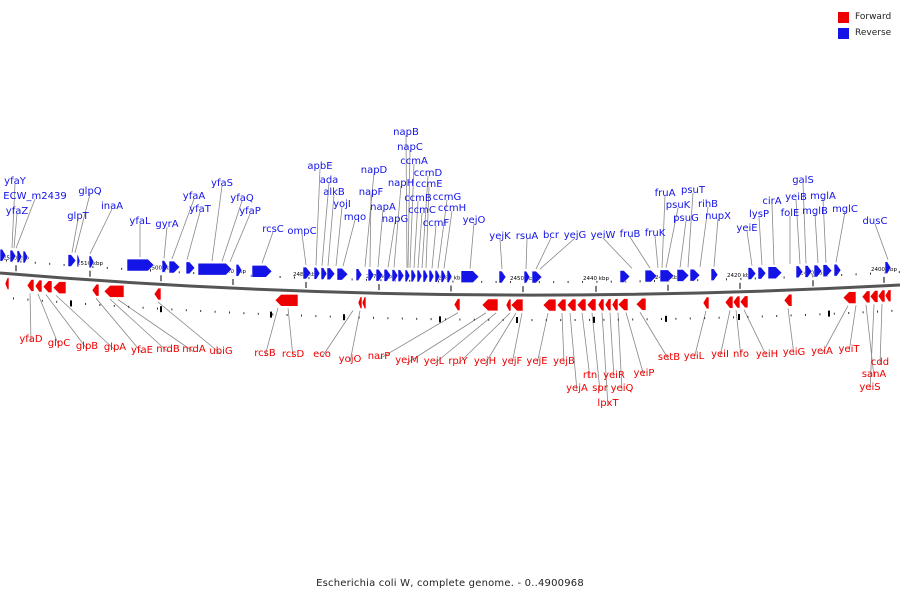 The image size is (900, 600). I want to click on reverse-swatch, so click(843, 33).